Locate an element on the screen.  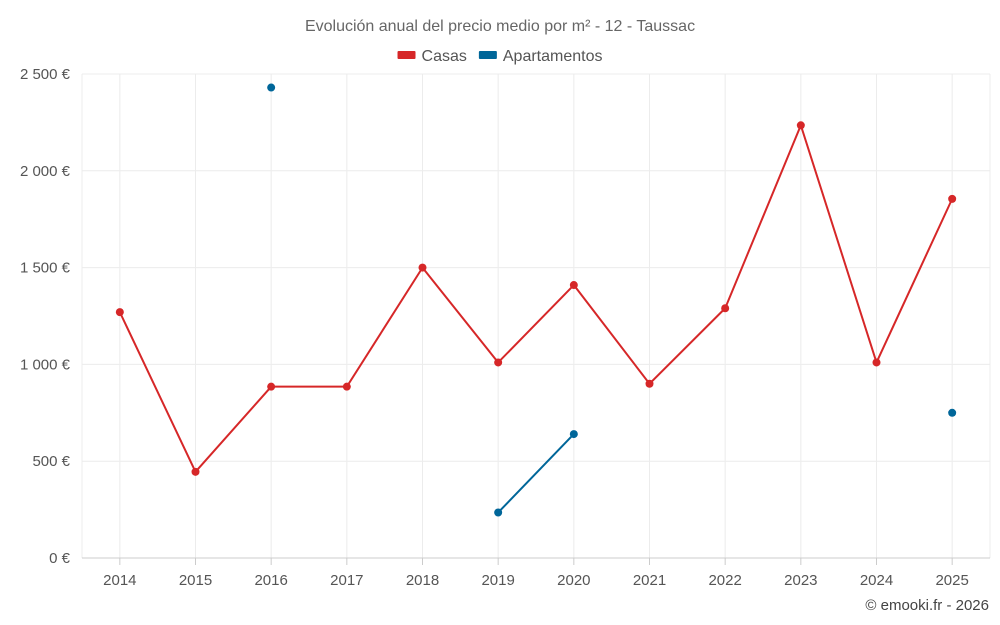
x-tick-label: 2024 is located at coordinates (876, 580).